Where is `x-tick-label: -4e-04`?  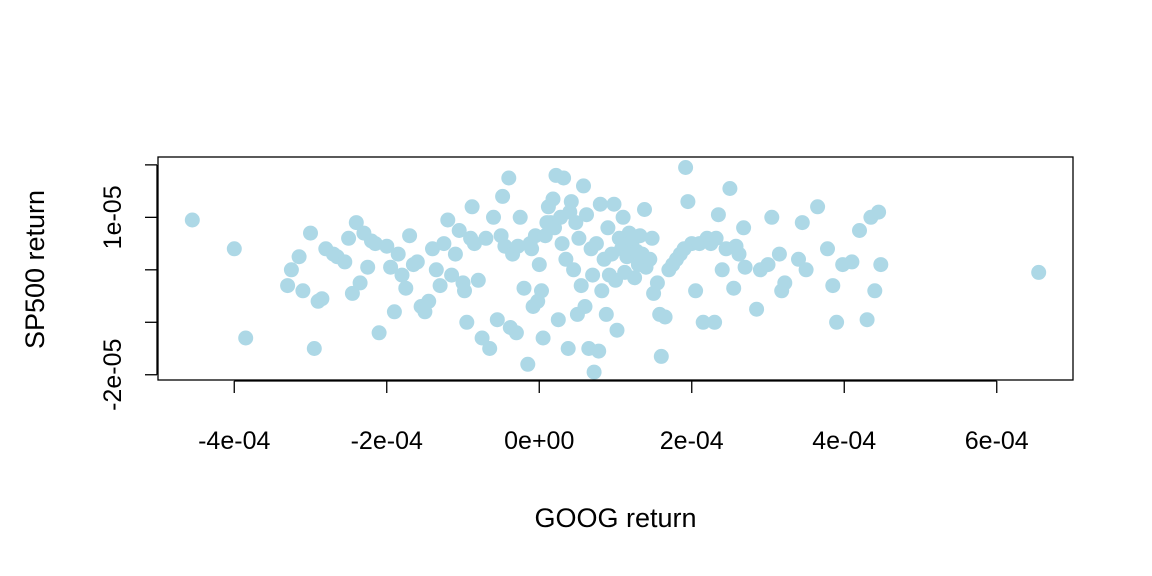
x-tick-label: -4e-04 is located at coordinates (234, 441).